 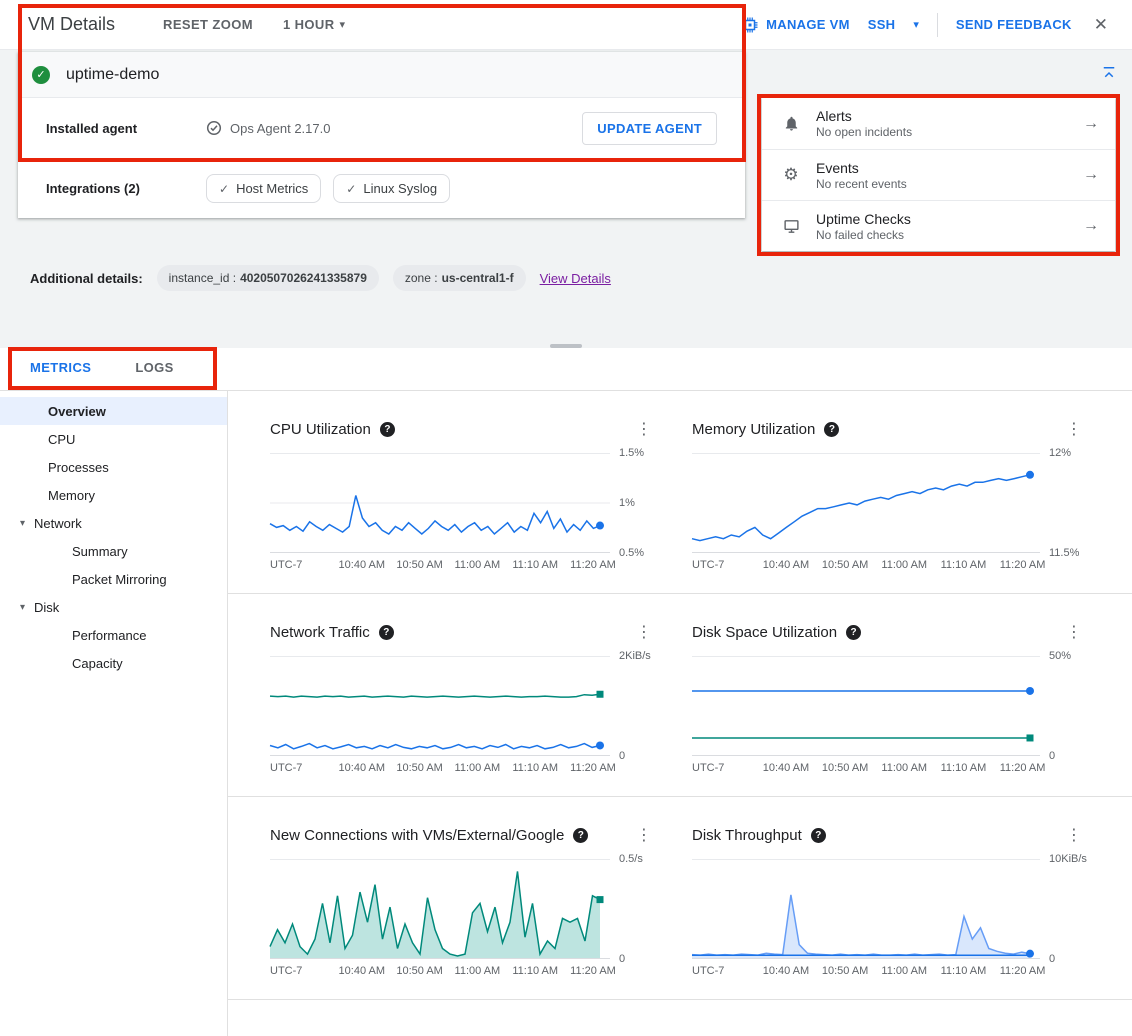 What do you see at coordinates (100, 551) in the screenshot?
I see `sidebar-item-summary: Summary` at bounding box center [100, 551].